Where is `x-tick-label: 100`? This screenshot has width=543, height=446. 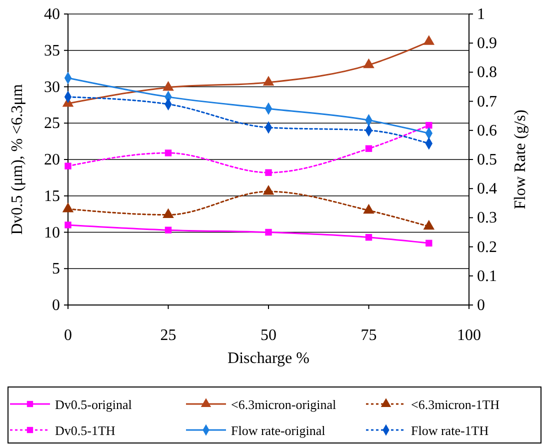
x-tick-label: 100 is located at coordinates (469, 335).